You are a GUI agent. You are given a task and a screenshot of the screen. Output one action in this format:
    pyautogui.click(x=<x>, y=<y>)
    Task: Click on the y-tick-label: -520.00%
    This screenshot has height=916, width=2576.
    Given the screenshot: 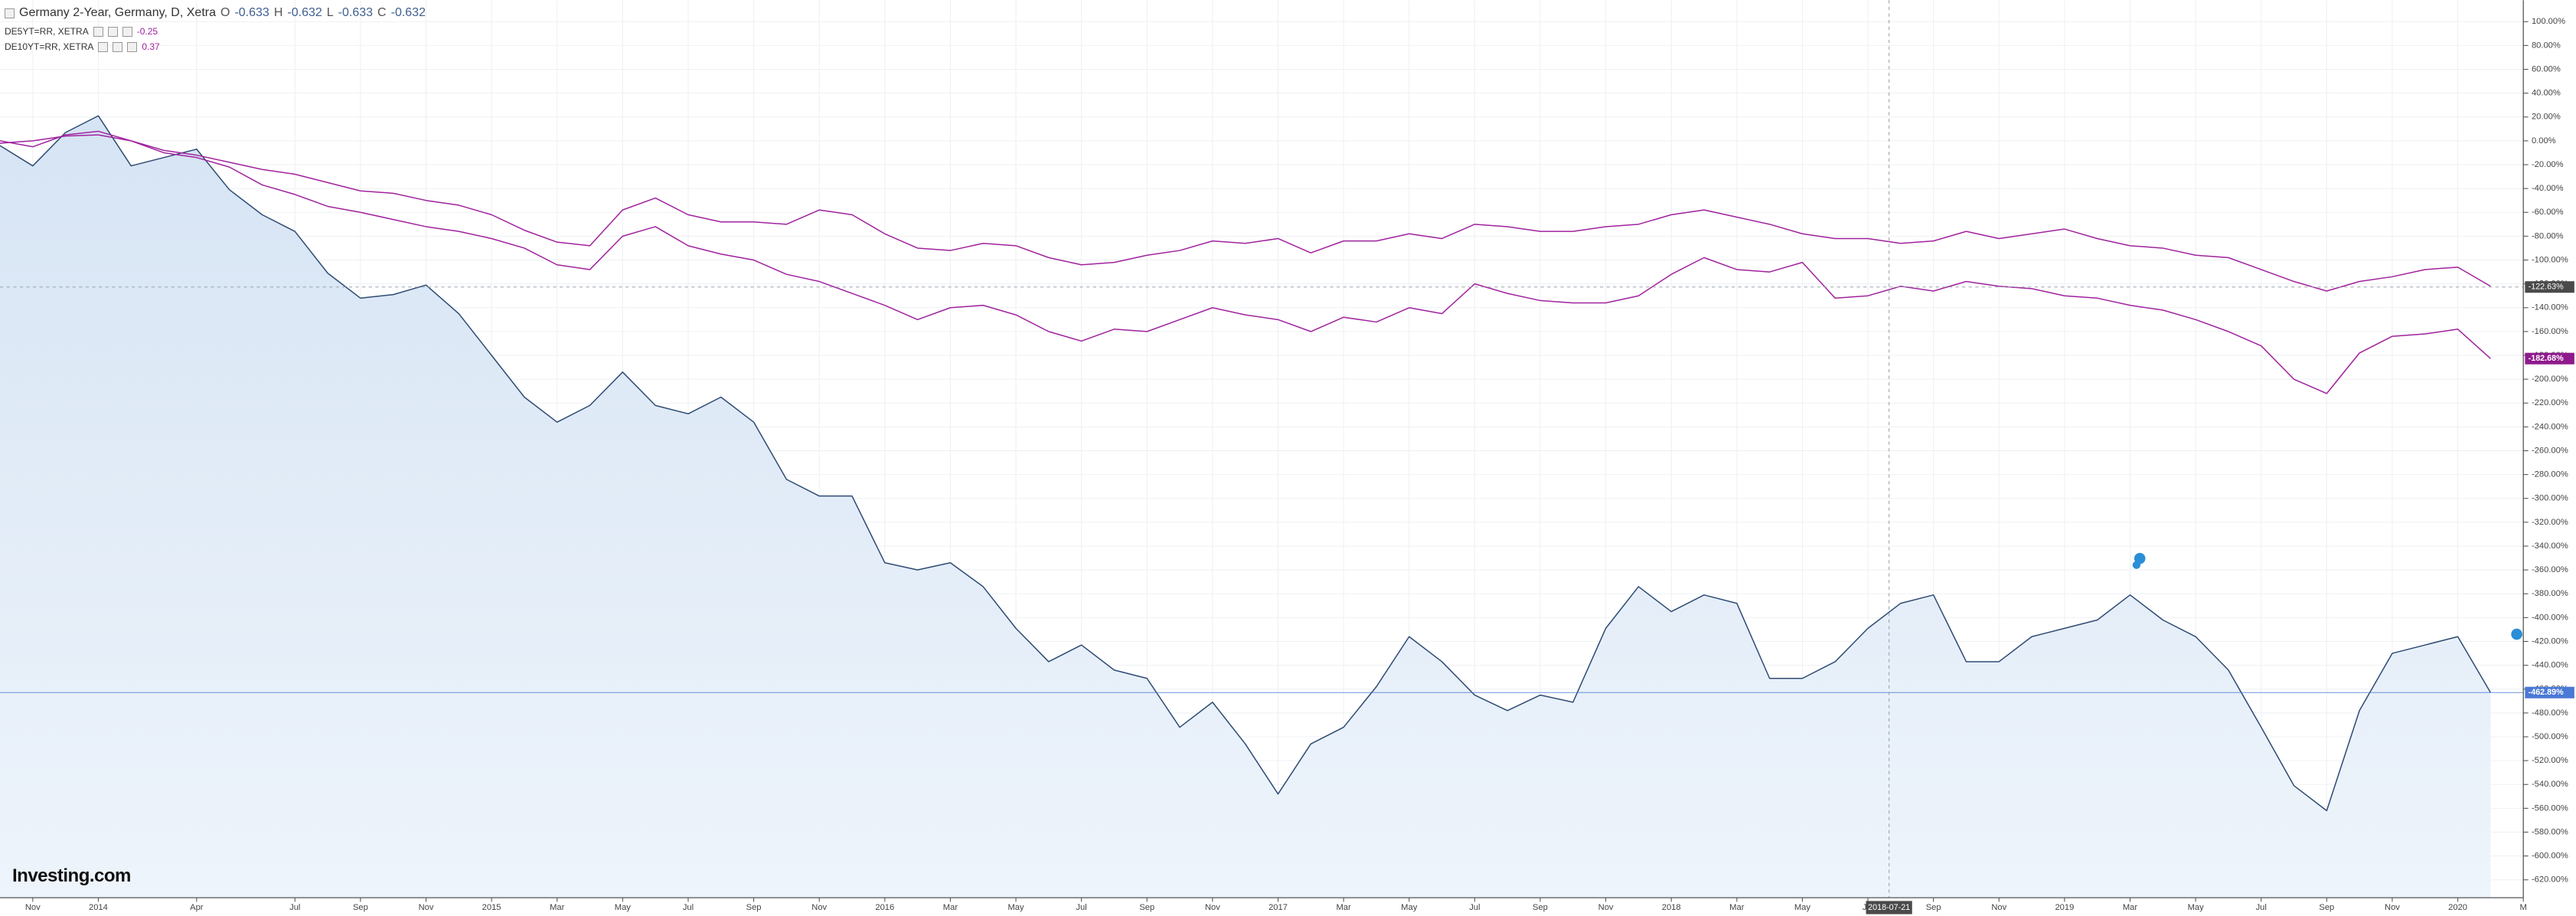 What is the action you would take?
    pyautogui.click(x=2550, y=760)
    